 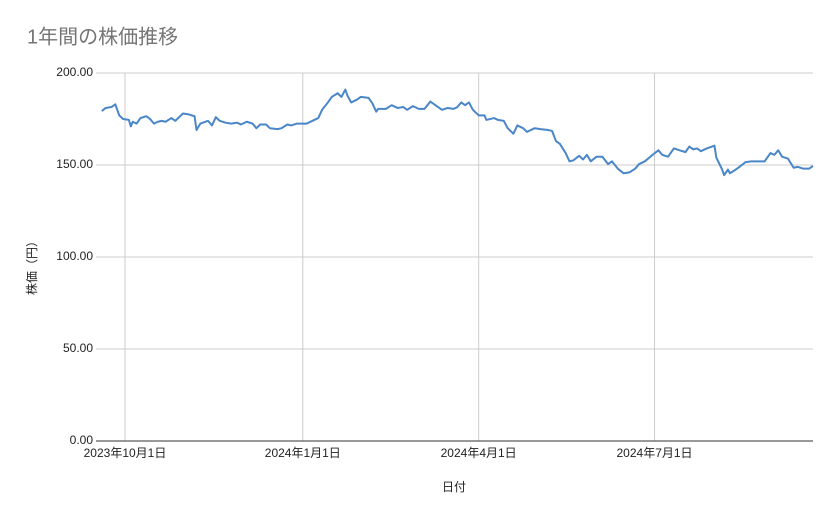 What do you see at coordinates (82, 440) in the screenshot?
I see `y-tick-label: 0.00` at bounding box center [82, 440].